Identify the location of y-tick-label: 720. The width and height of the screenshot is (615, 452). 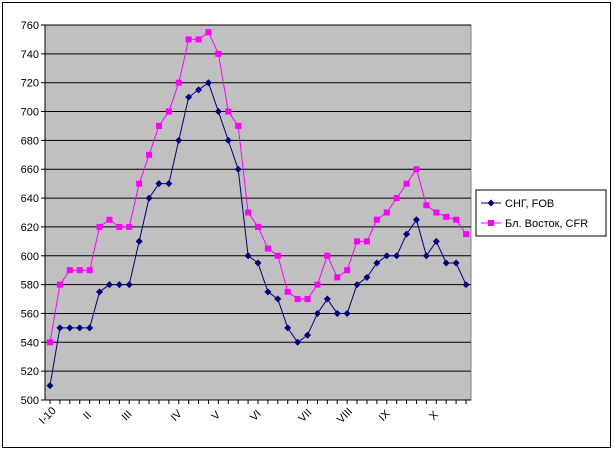
(30, 84).